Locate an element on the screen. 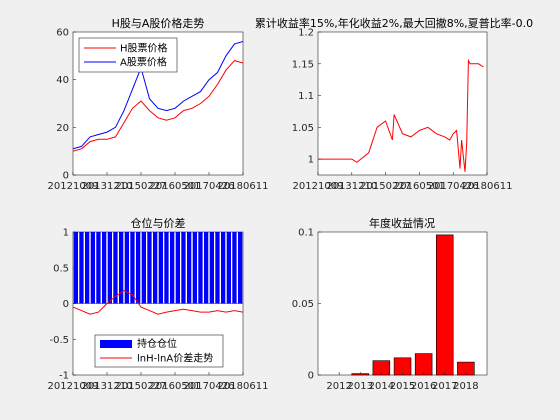 This screenshot has height=420, width=560. x-tick-label: 2018 is located at coordinates (465, 386).